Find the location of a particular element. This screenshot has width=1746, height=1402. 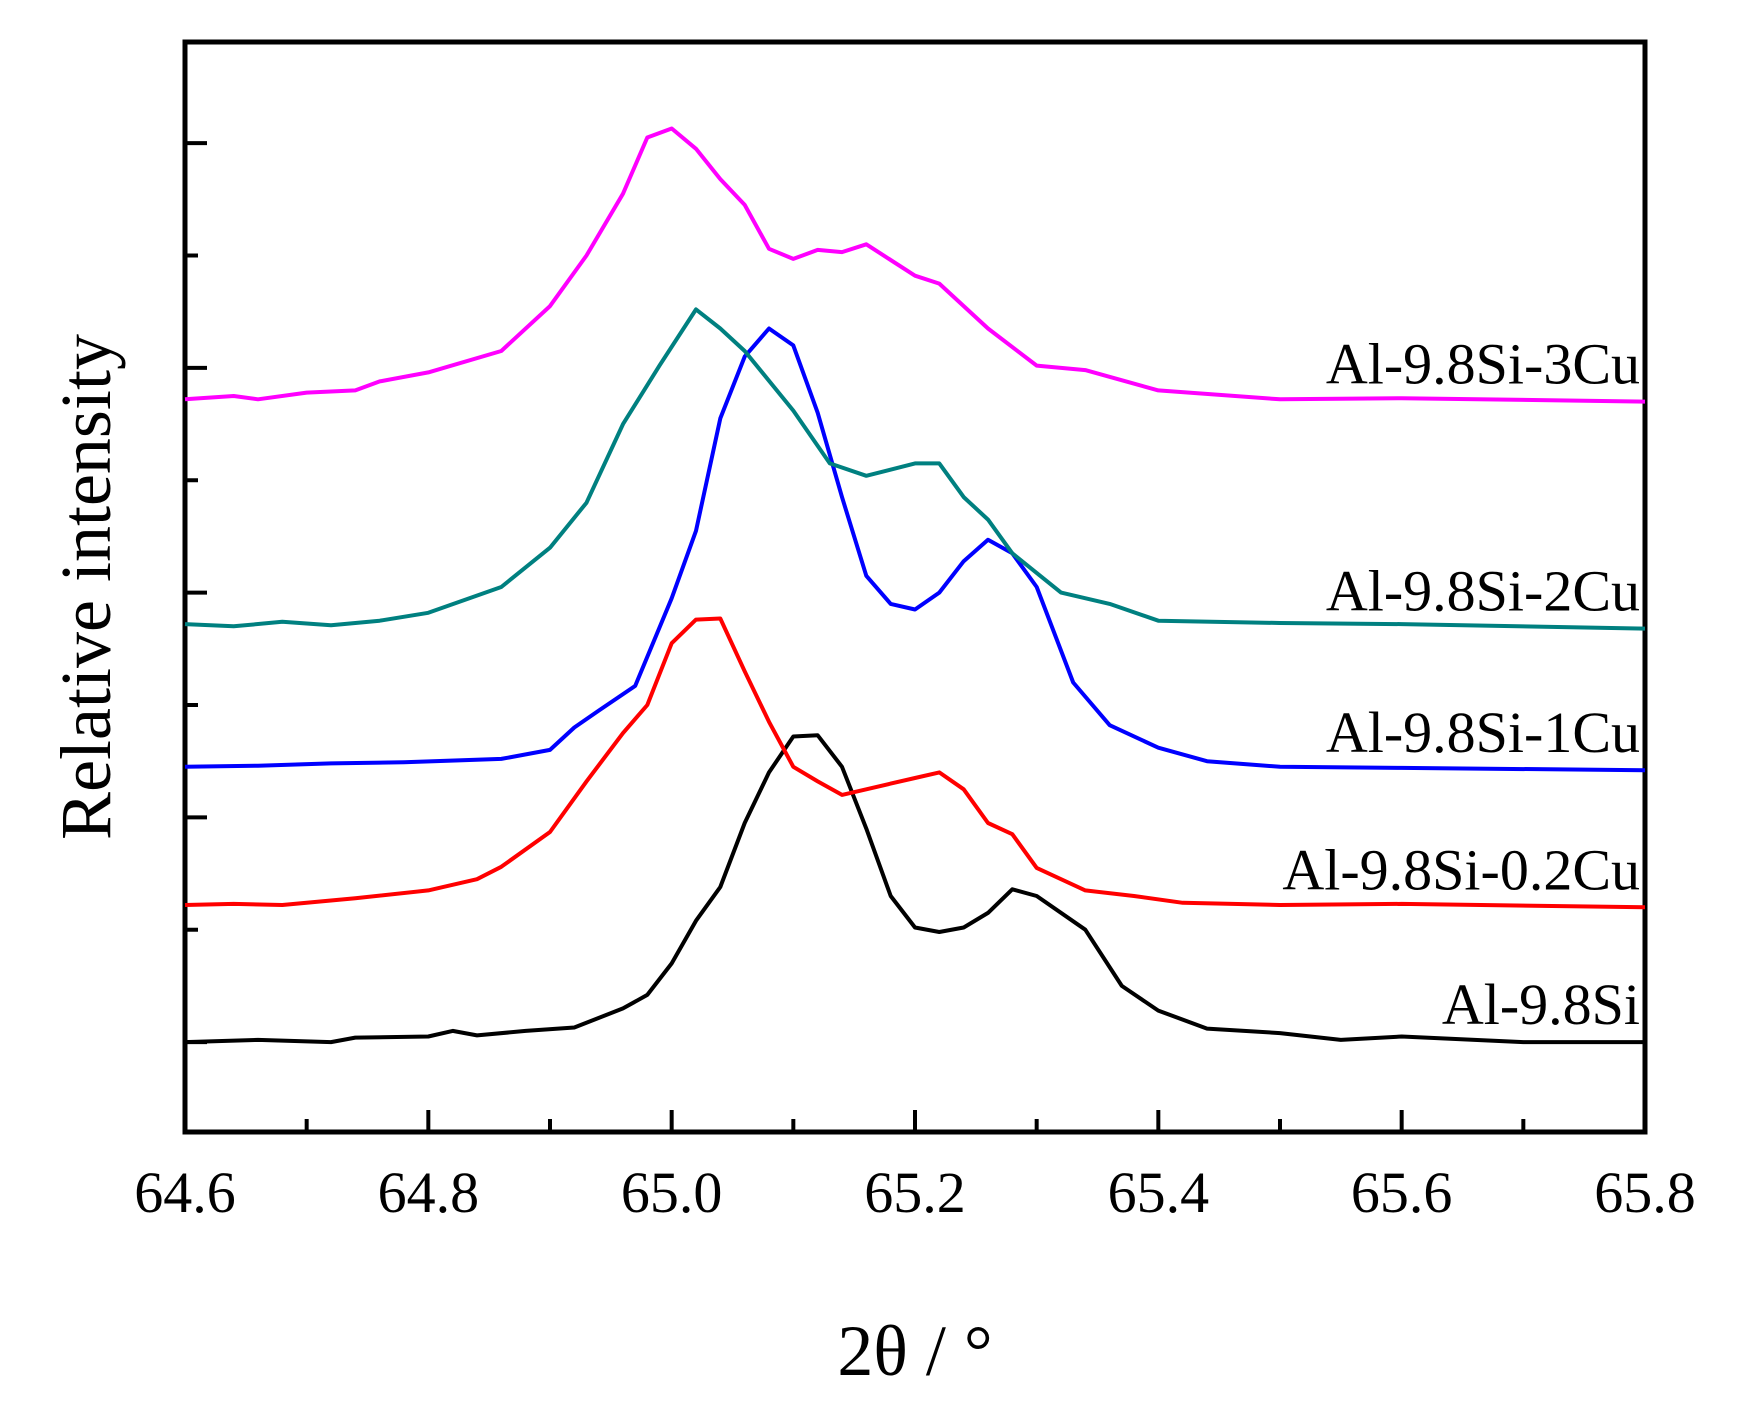

x-tick-label: 65.6 is located at coordinates (1402, 1192).